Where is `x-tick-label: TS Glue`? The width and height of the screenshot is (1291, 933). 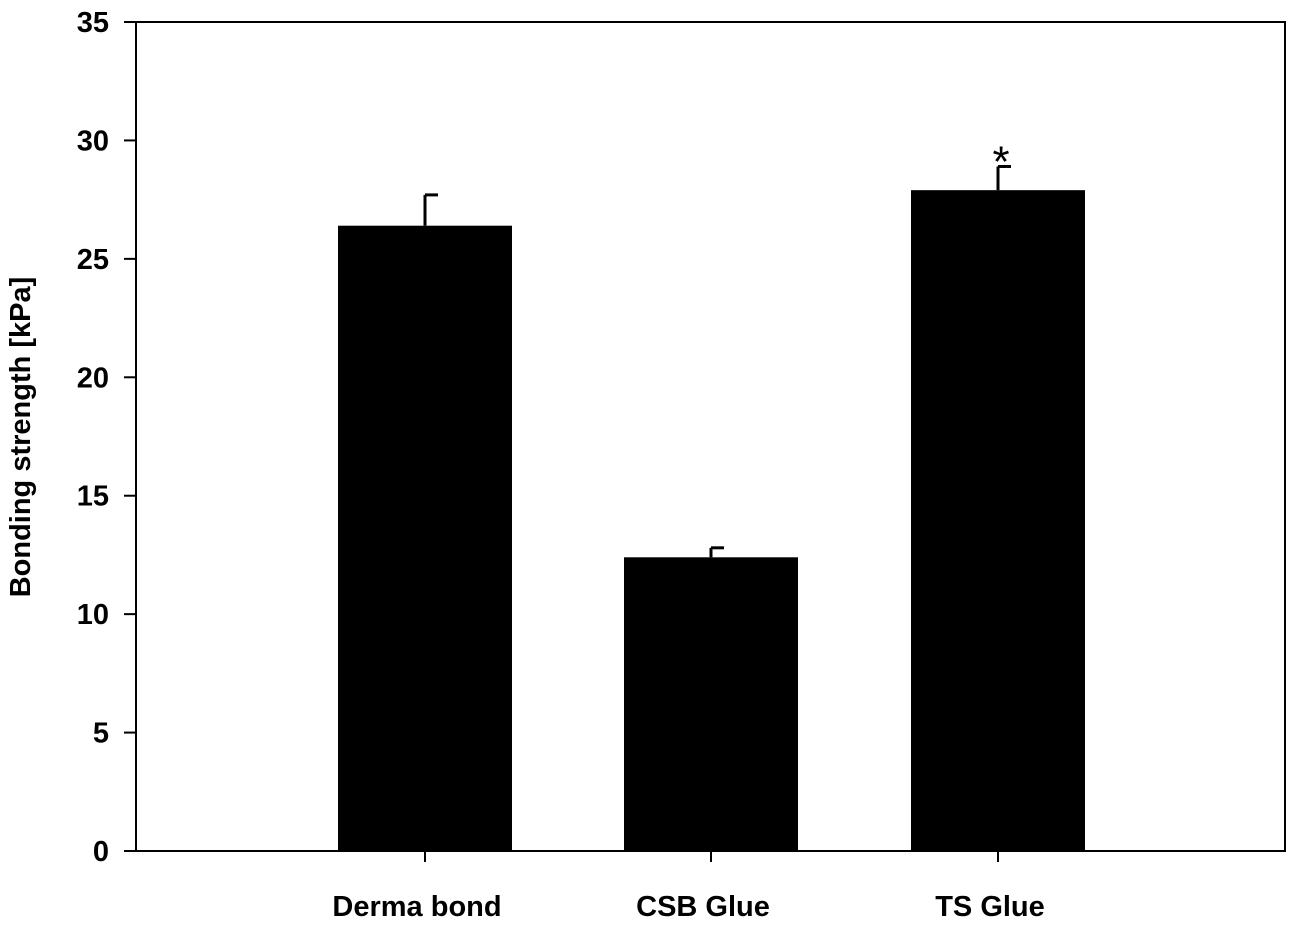 x-tick-label: TS Glue is located at coordinates (990, 907).